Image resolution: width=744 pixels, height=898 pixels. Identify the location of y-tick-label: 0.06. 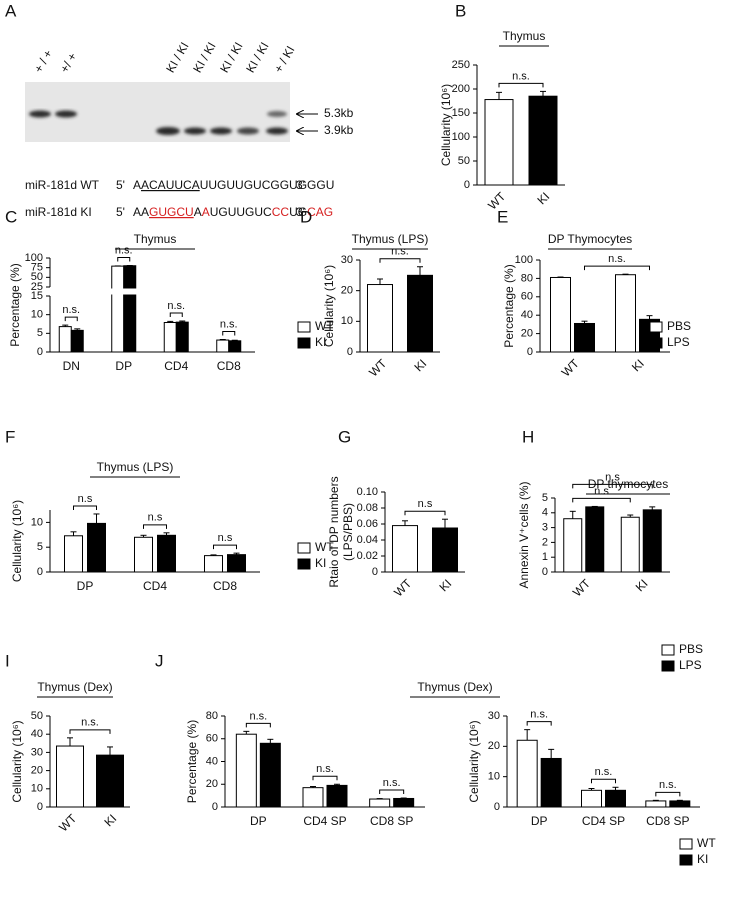
(367, 524).